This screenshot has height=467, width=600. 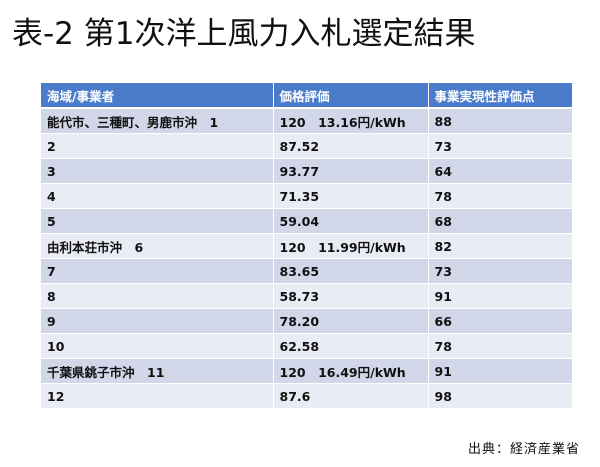 I want to click on table-row: 7 83.65 73, so click(x=306, y=271).